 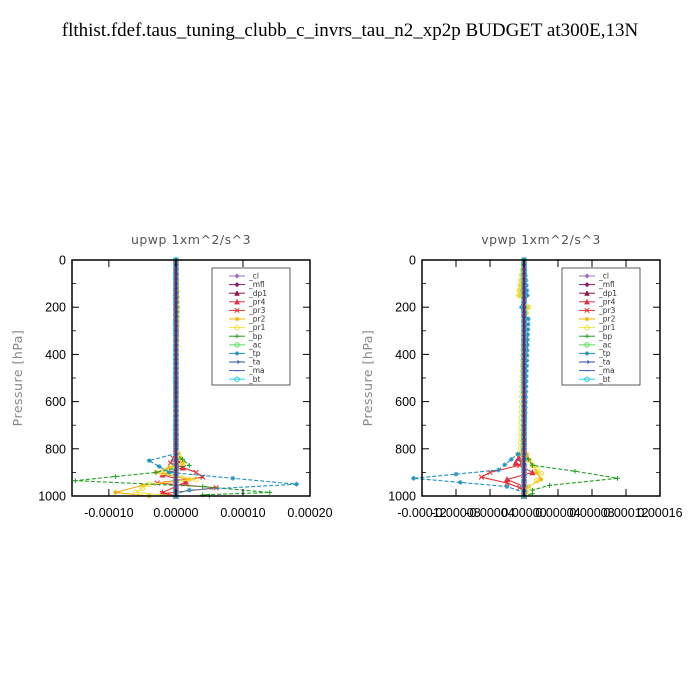 I want to click on series-line-pr1, so click(x=165, y=378).